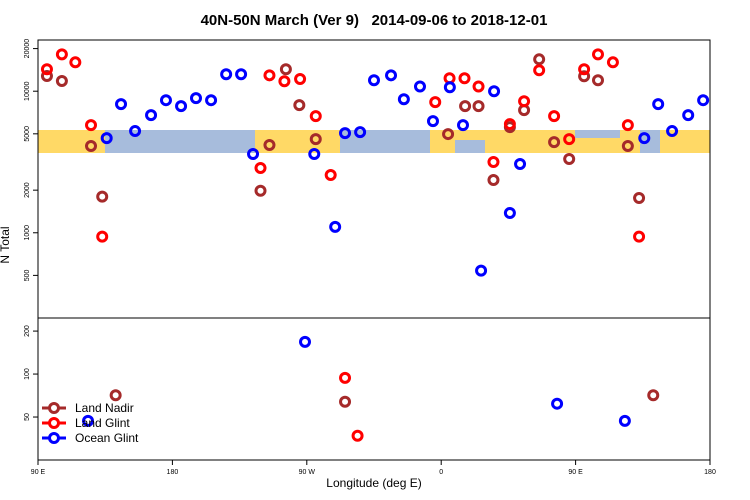 This screenshot has height=500, width=750. Describe the element at coordinates (27, 91) in the screenshot. I see `y-tick-label: 10000` at that location.